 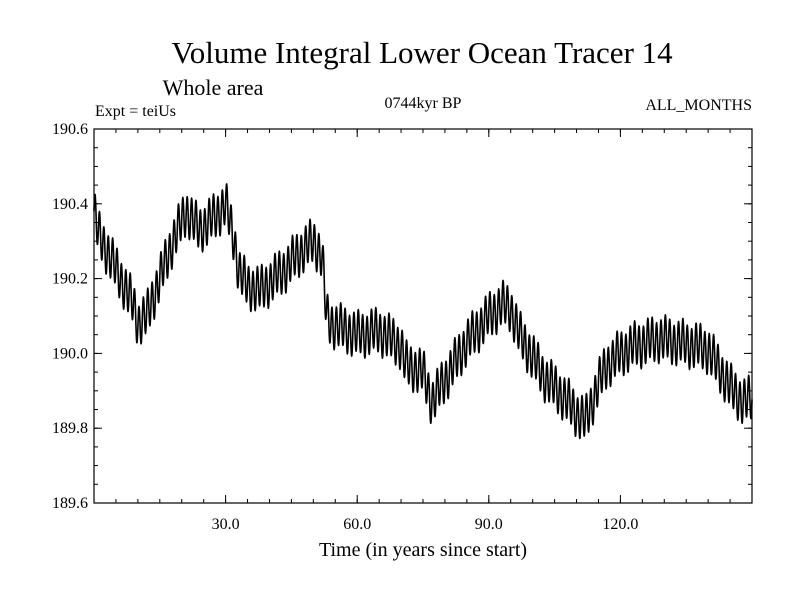 I want to click on experiment-label: Expt = teiUs, so click(x=135, y=111).